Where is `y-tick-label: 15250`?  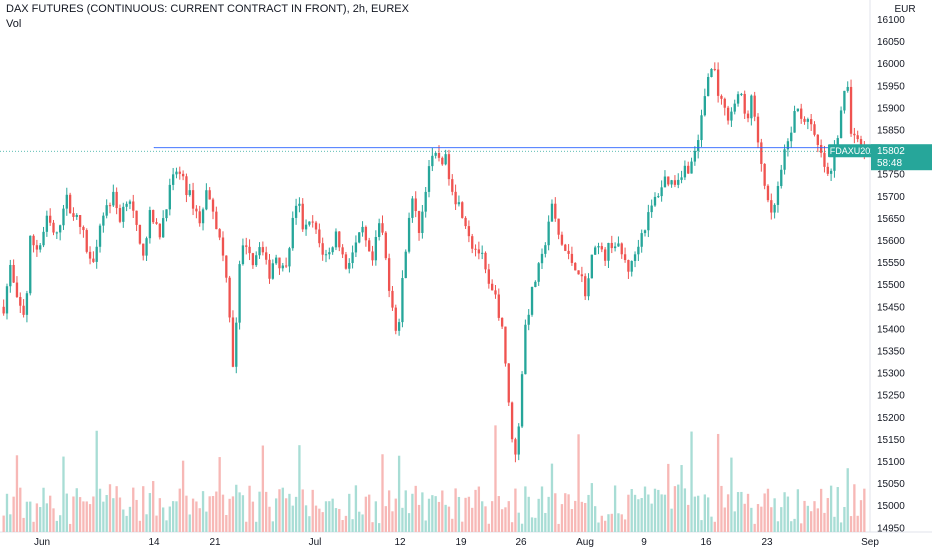
y-tick-label: 15250 is located at coordinates (891, 396).